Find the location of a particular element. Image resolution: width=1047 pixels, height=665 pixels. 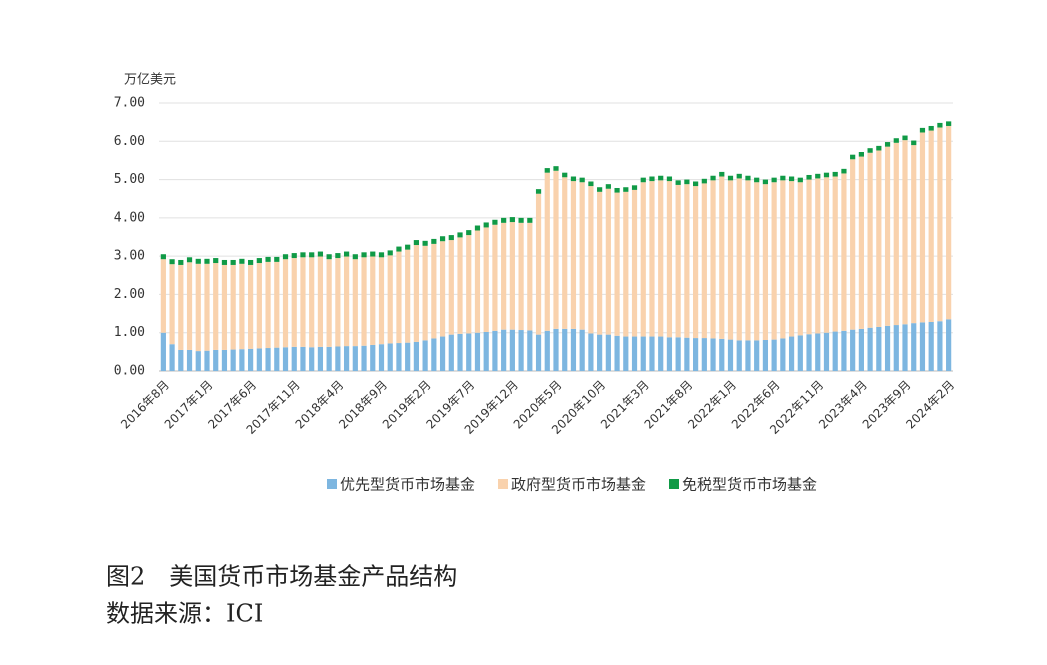

y-tick-label: 1.00 is located at coordinates (129, 332).